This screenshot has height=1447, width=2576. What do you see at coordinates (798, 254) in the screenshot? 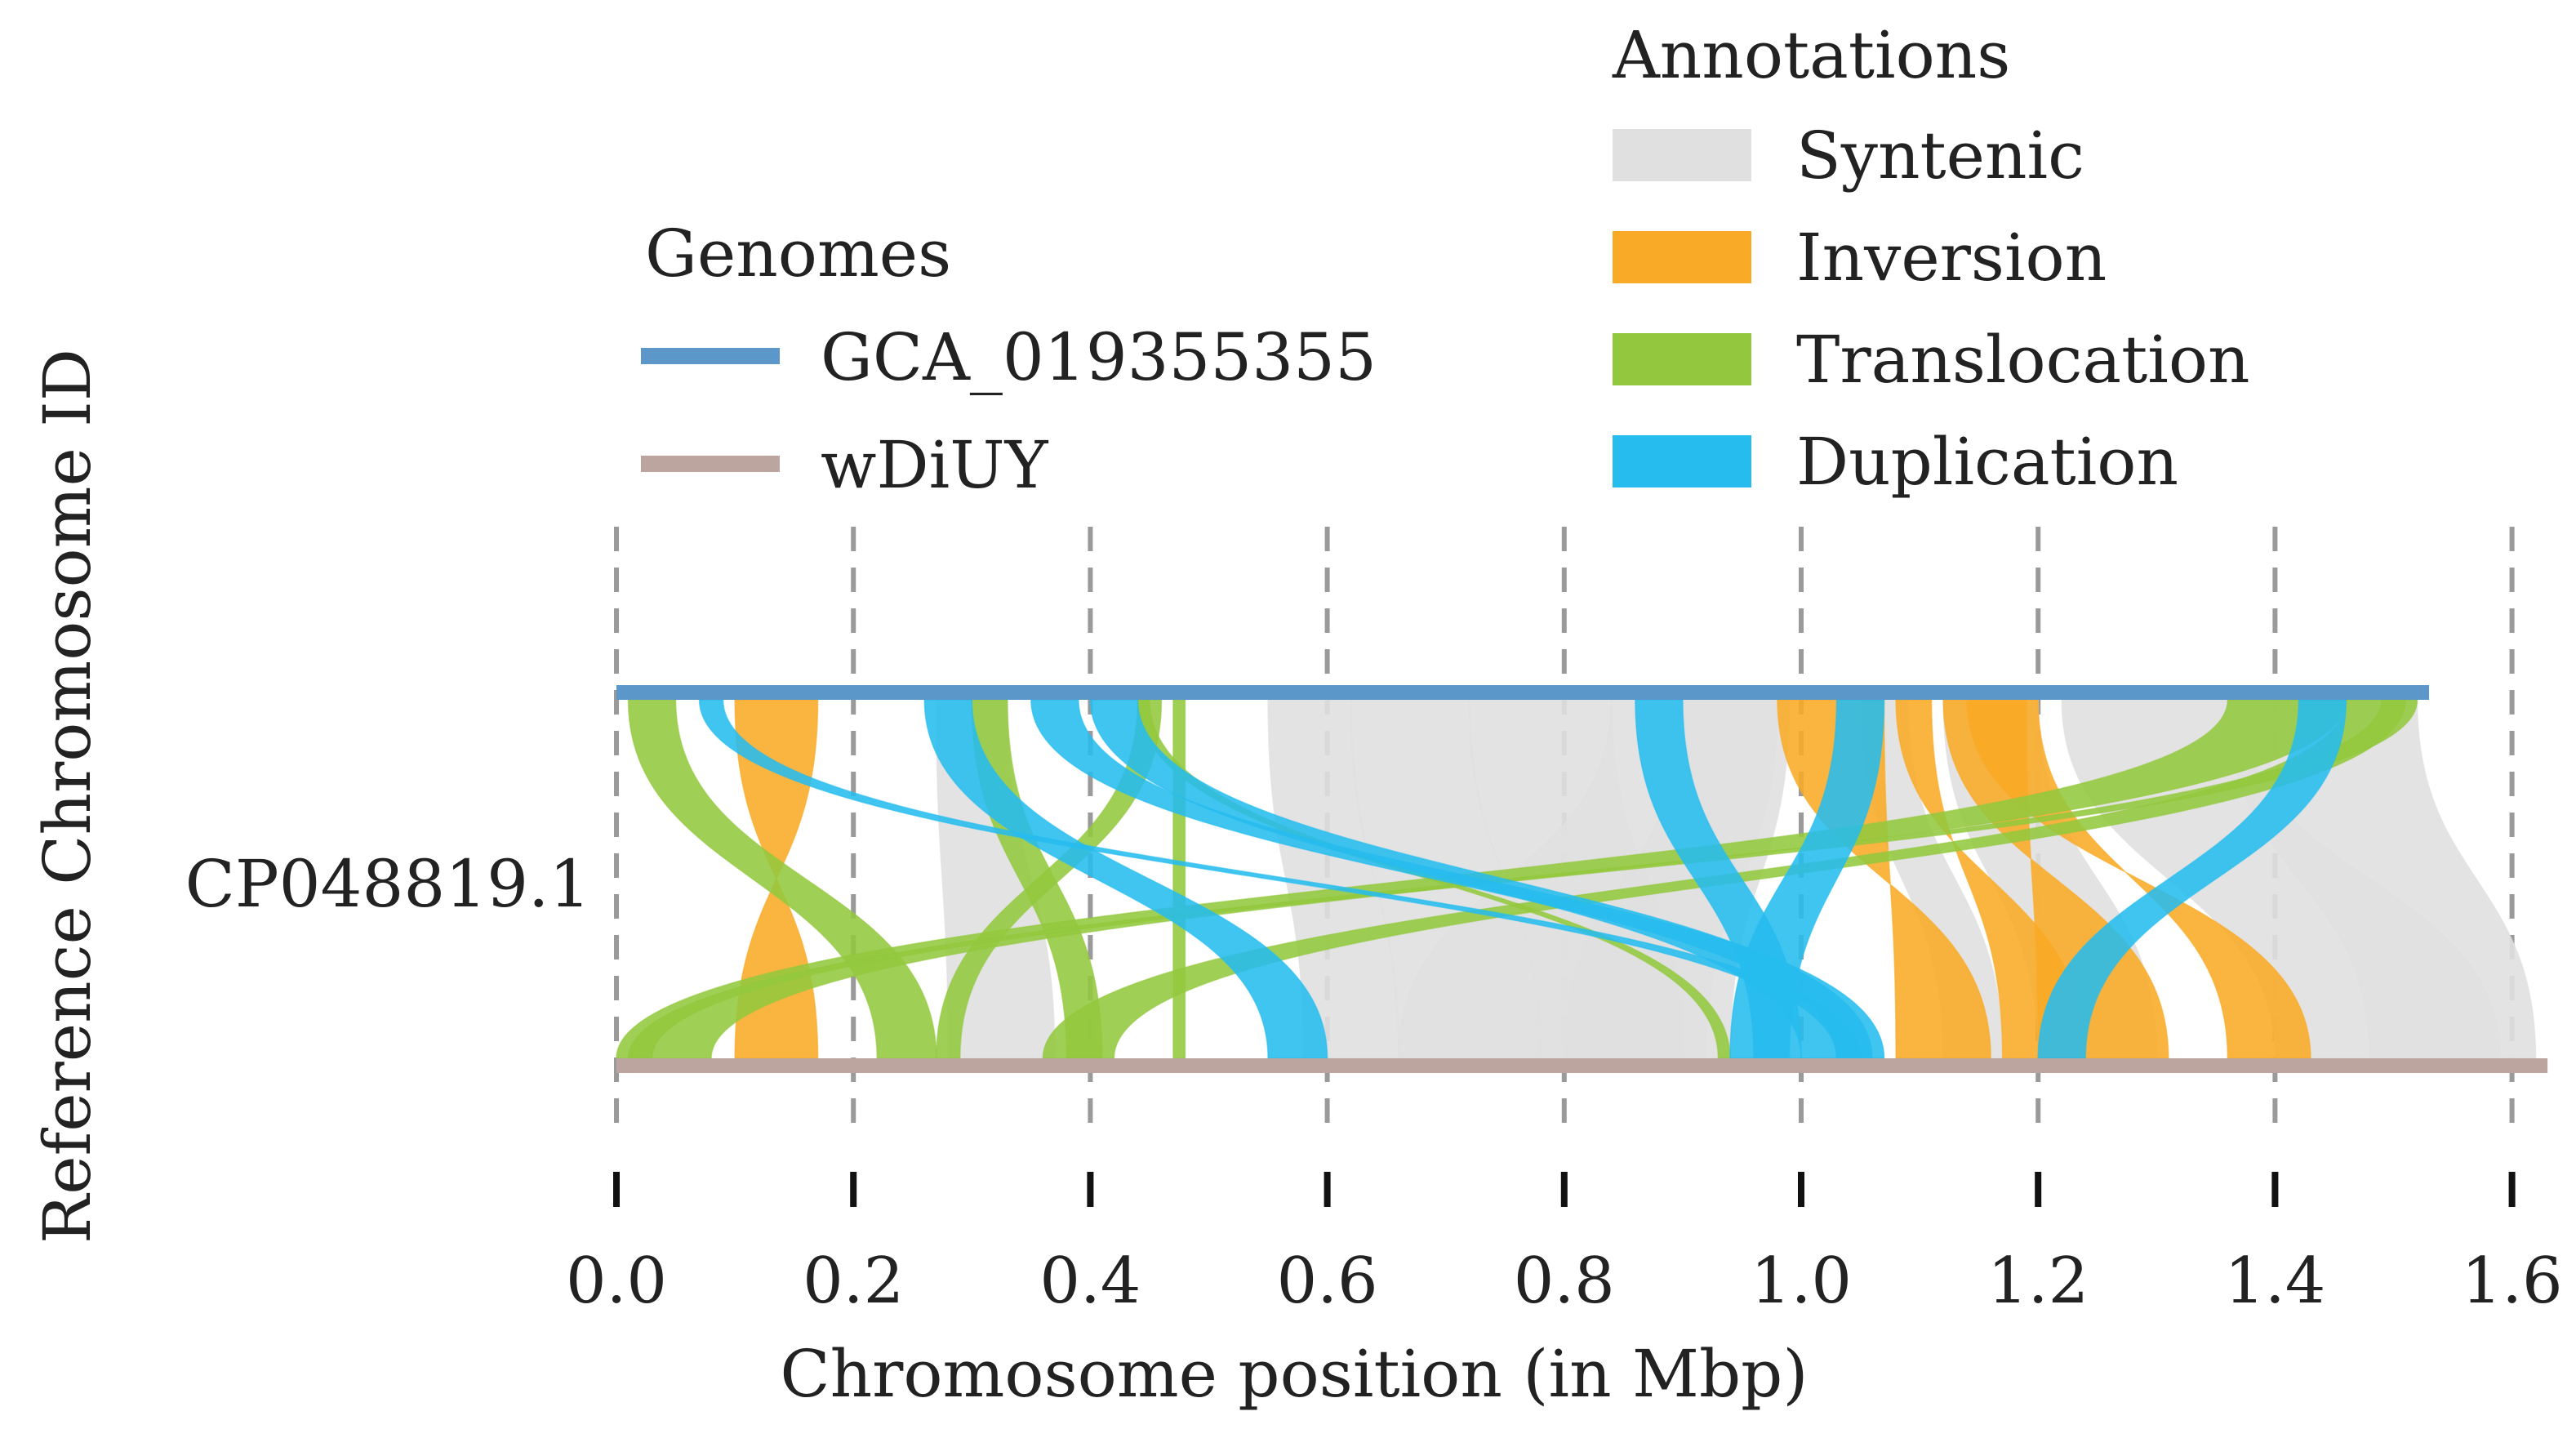
I see `genomes-legend-title: Genomes` at bounding box center [798, 254].